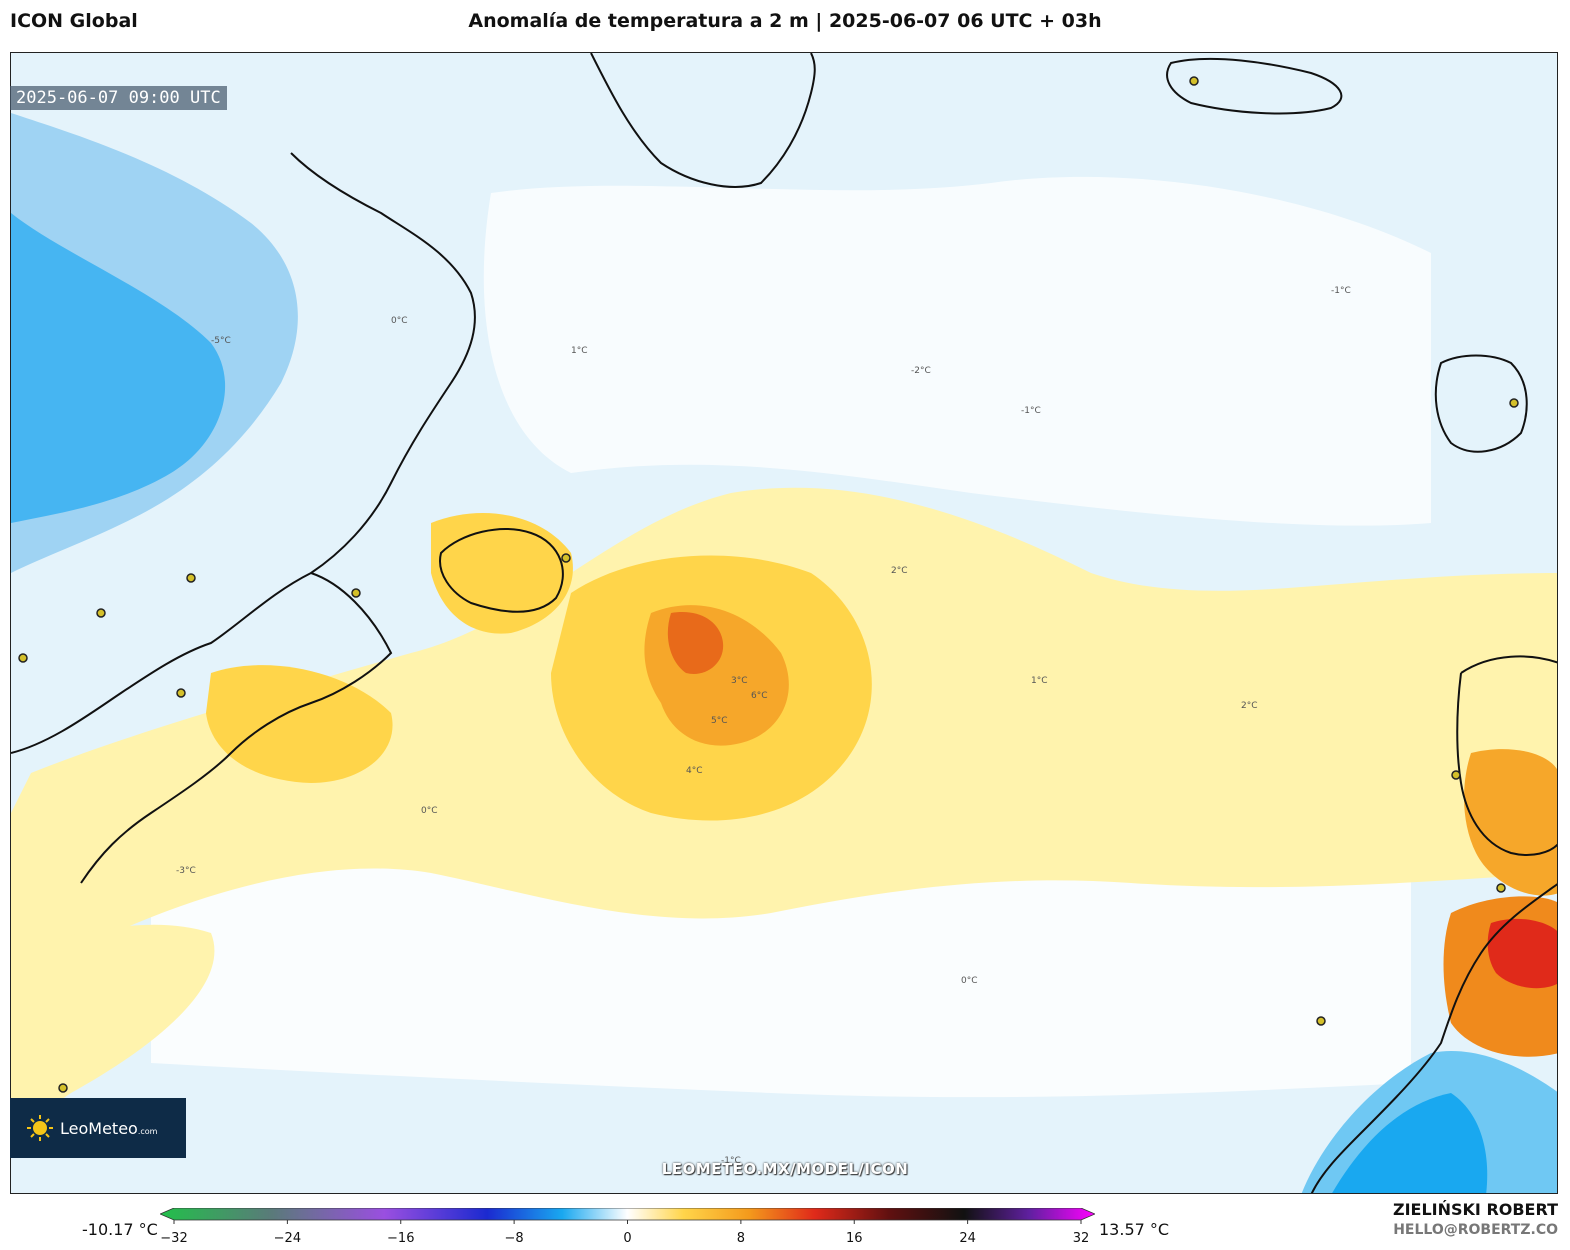 This screenshot has width=1570, height=1250. What do you see at coordinates (1433, 1038) in the screenshot?
I see `coastline-africa` at bounding box center [1433, 1038].